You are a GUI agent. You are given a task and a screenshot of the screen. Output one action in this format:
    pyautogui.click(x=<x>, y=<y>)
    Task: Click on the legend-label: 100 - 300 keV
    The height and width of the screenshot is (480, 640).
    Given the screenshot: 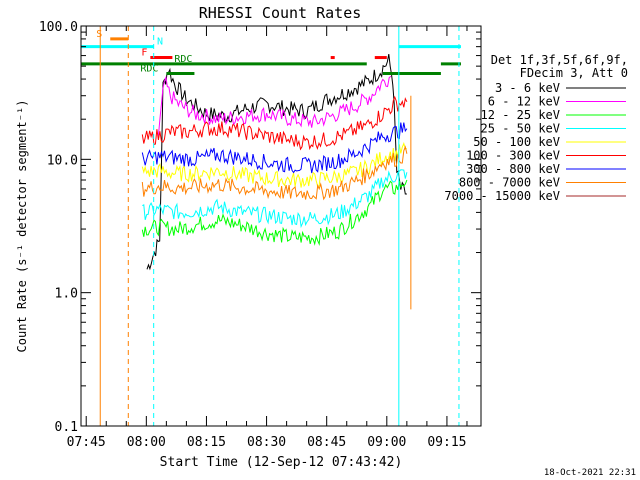 What is the action you would take?
    pyautogui.click(x=513, y=156)
    